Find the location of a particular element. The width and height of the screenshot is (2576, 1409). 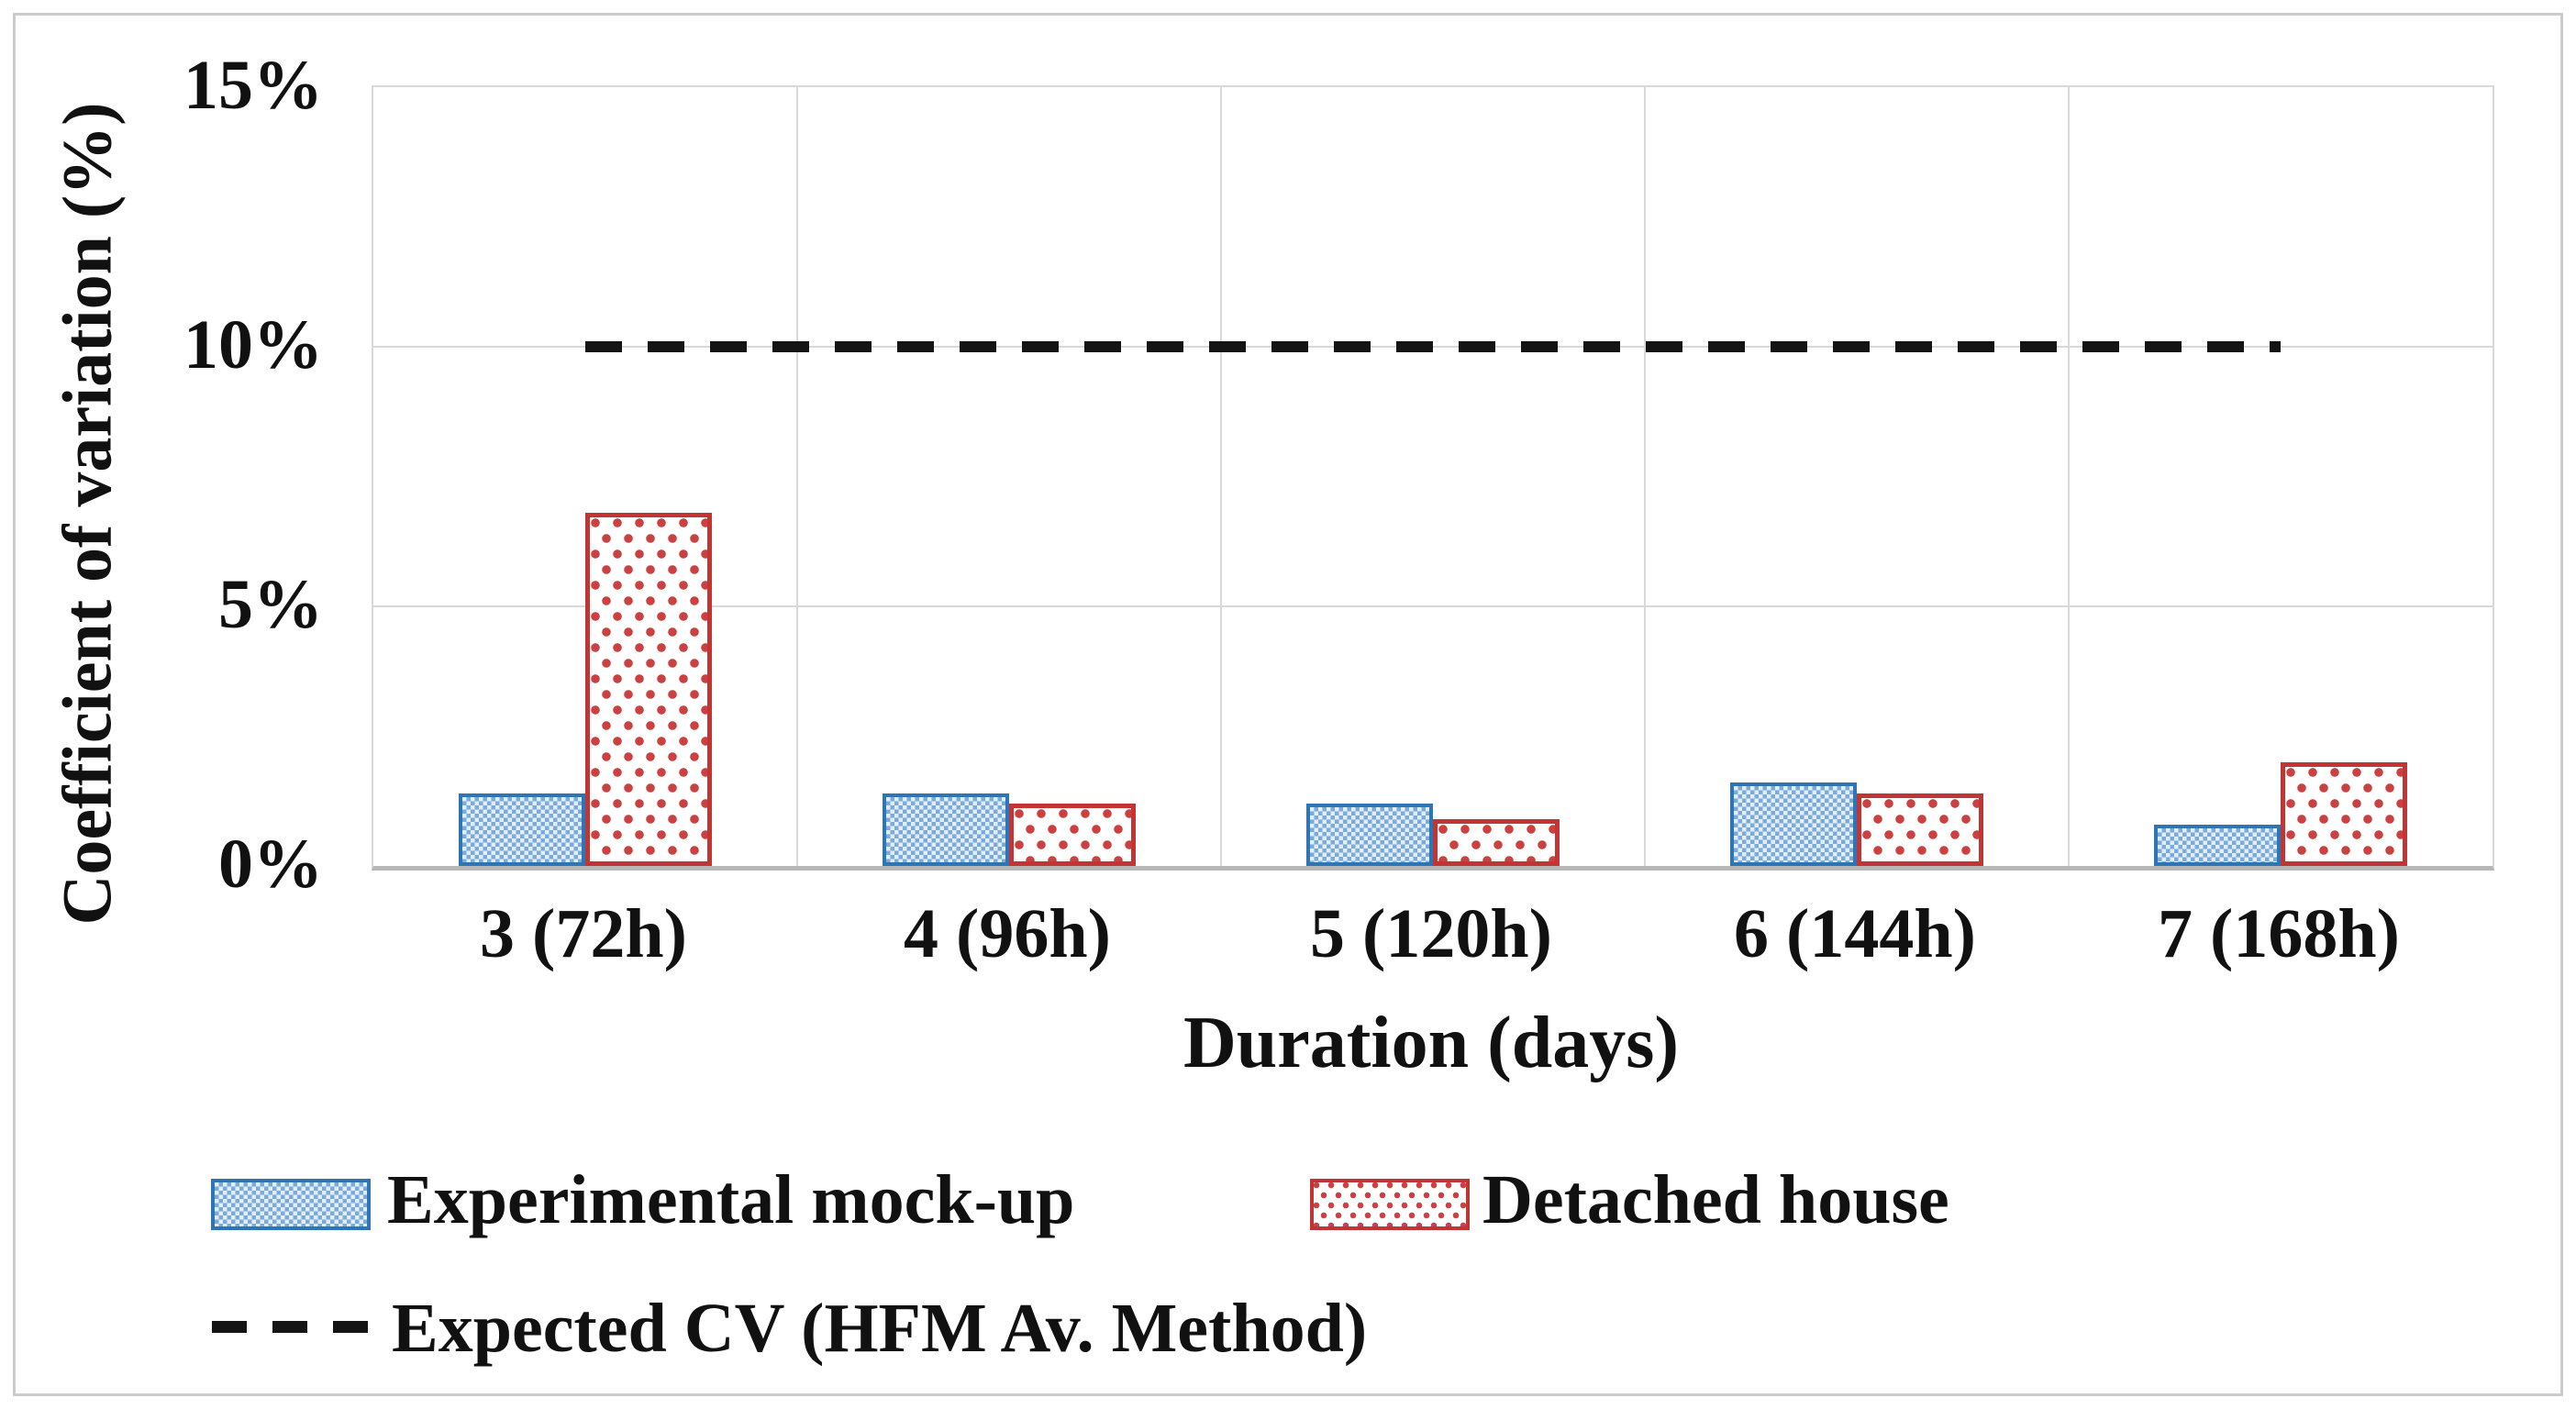

gridline-horizontal-5pct is located at coordinates (1433, 606).